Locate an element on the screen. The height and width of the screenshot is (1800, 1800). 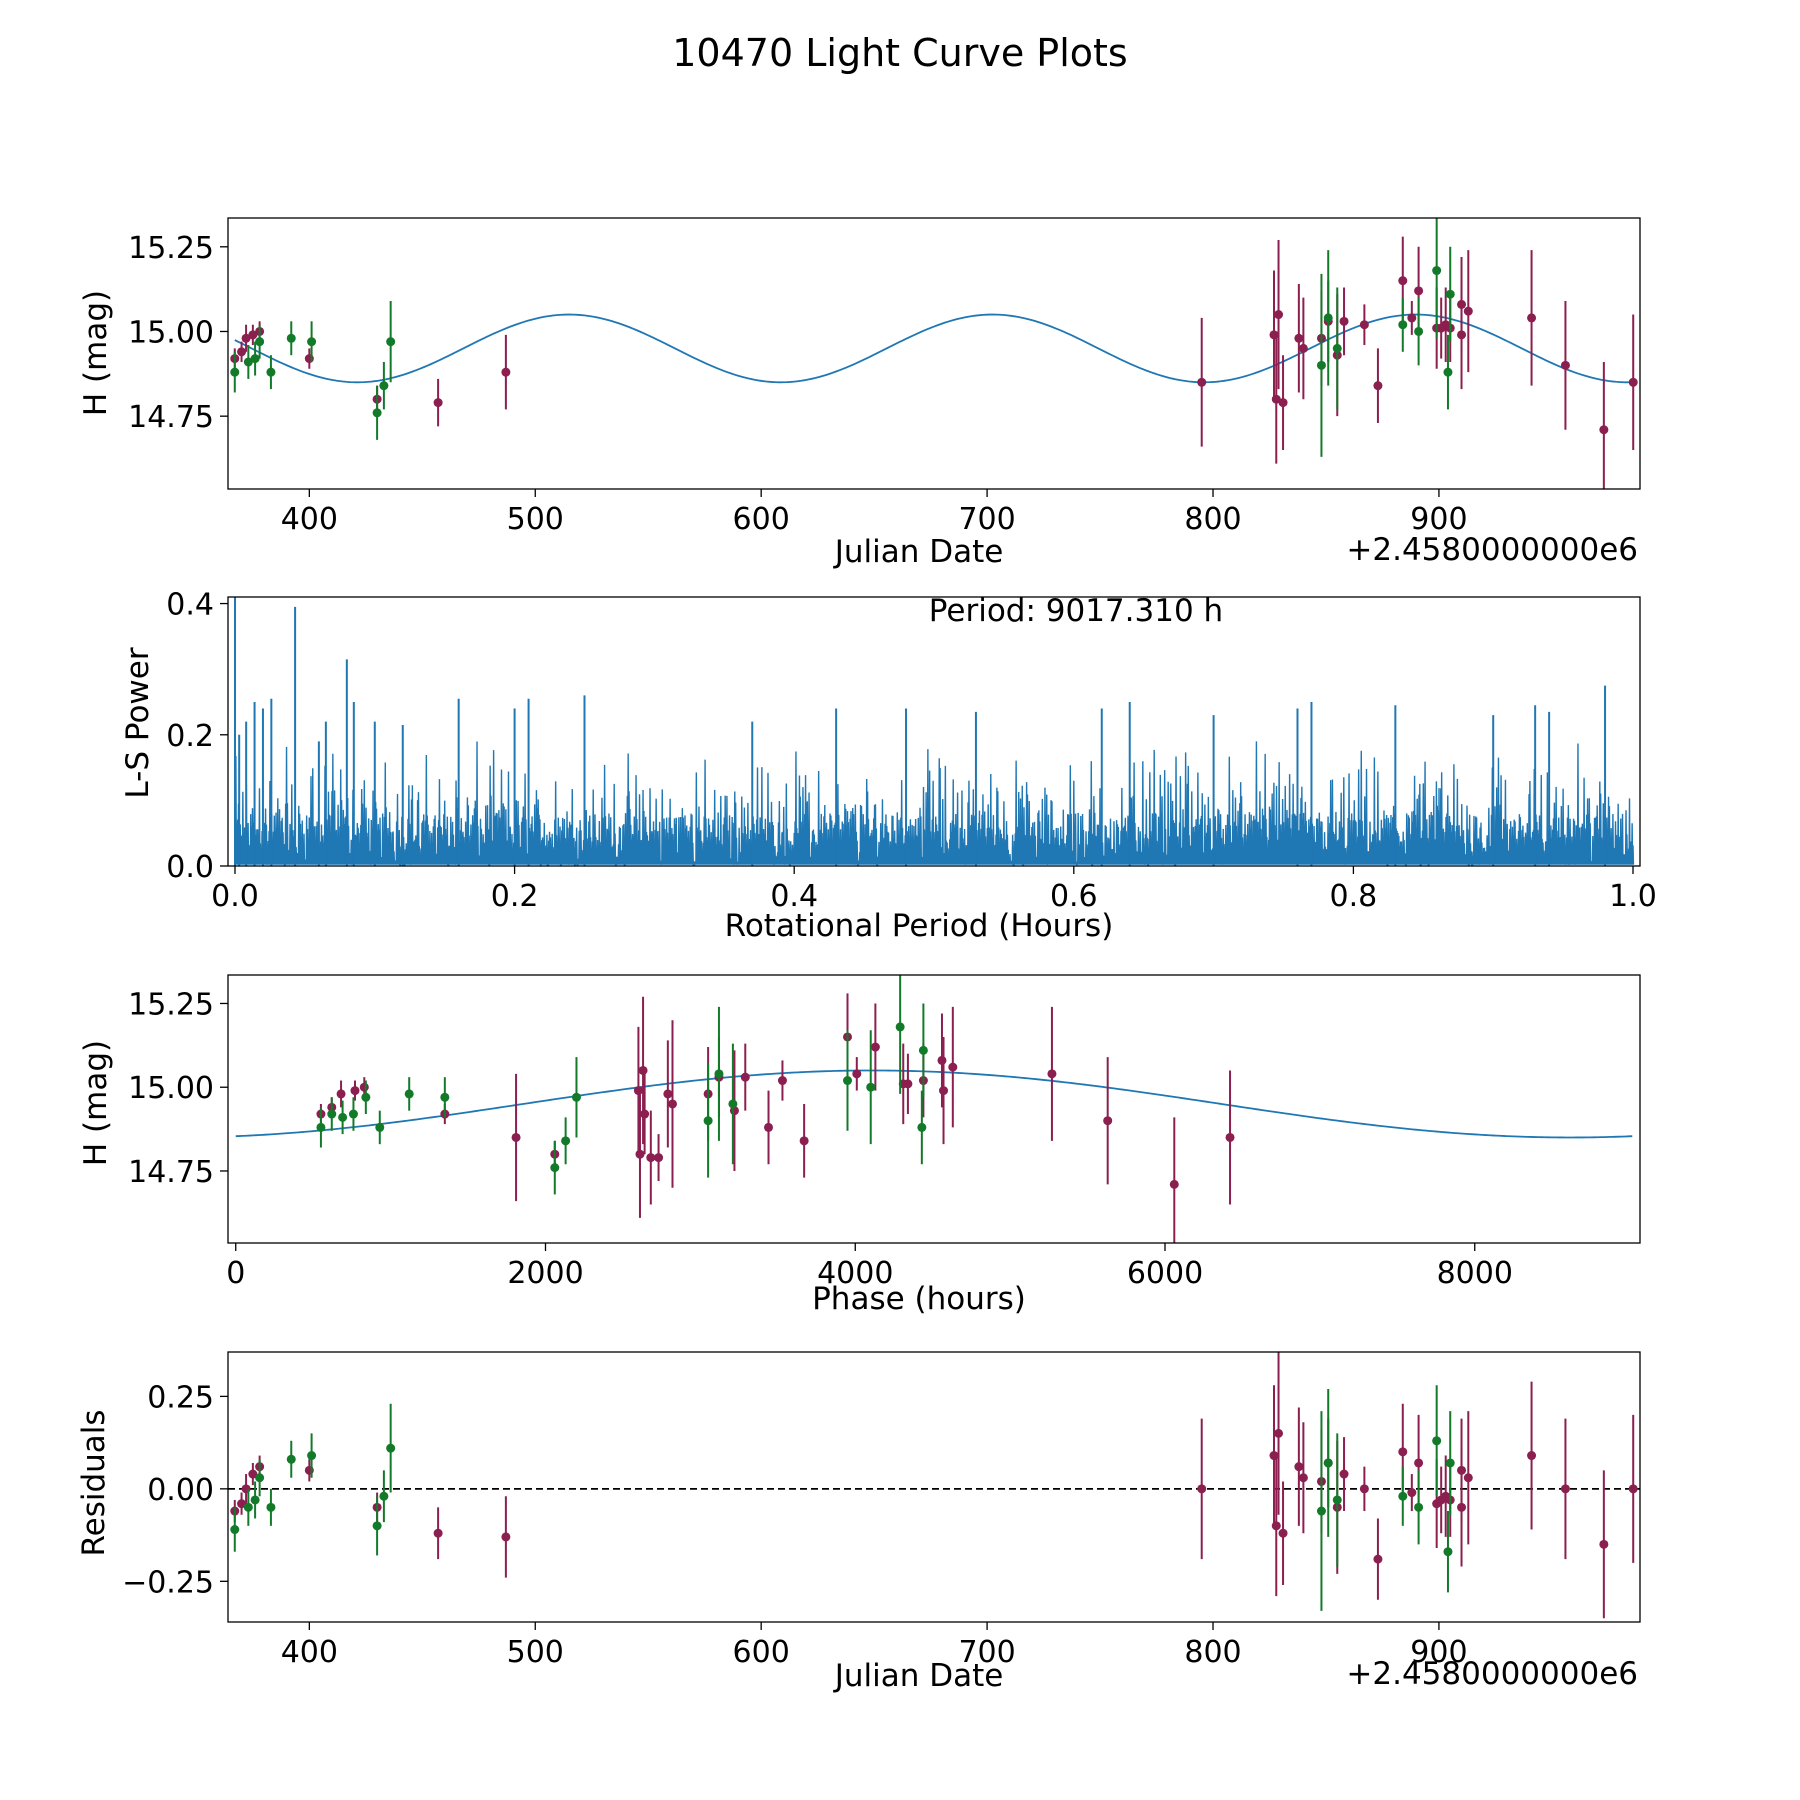
phased-xtick-label: 8000 is located at coordinates (1475, 1273).